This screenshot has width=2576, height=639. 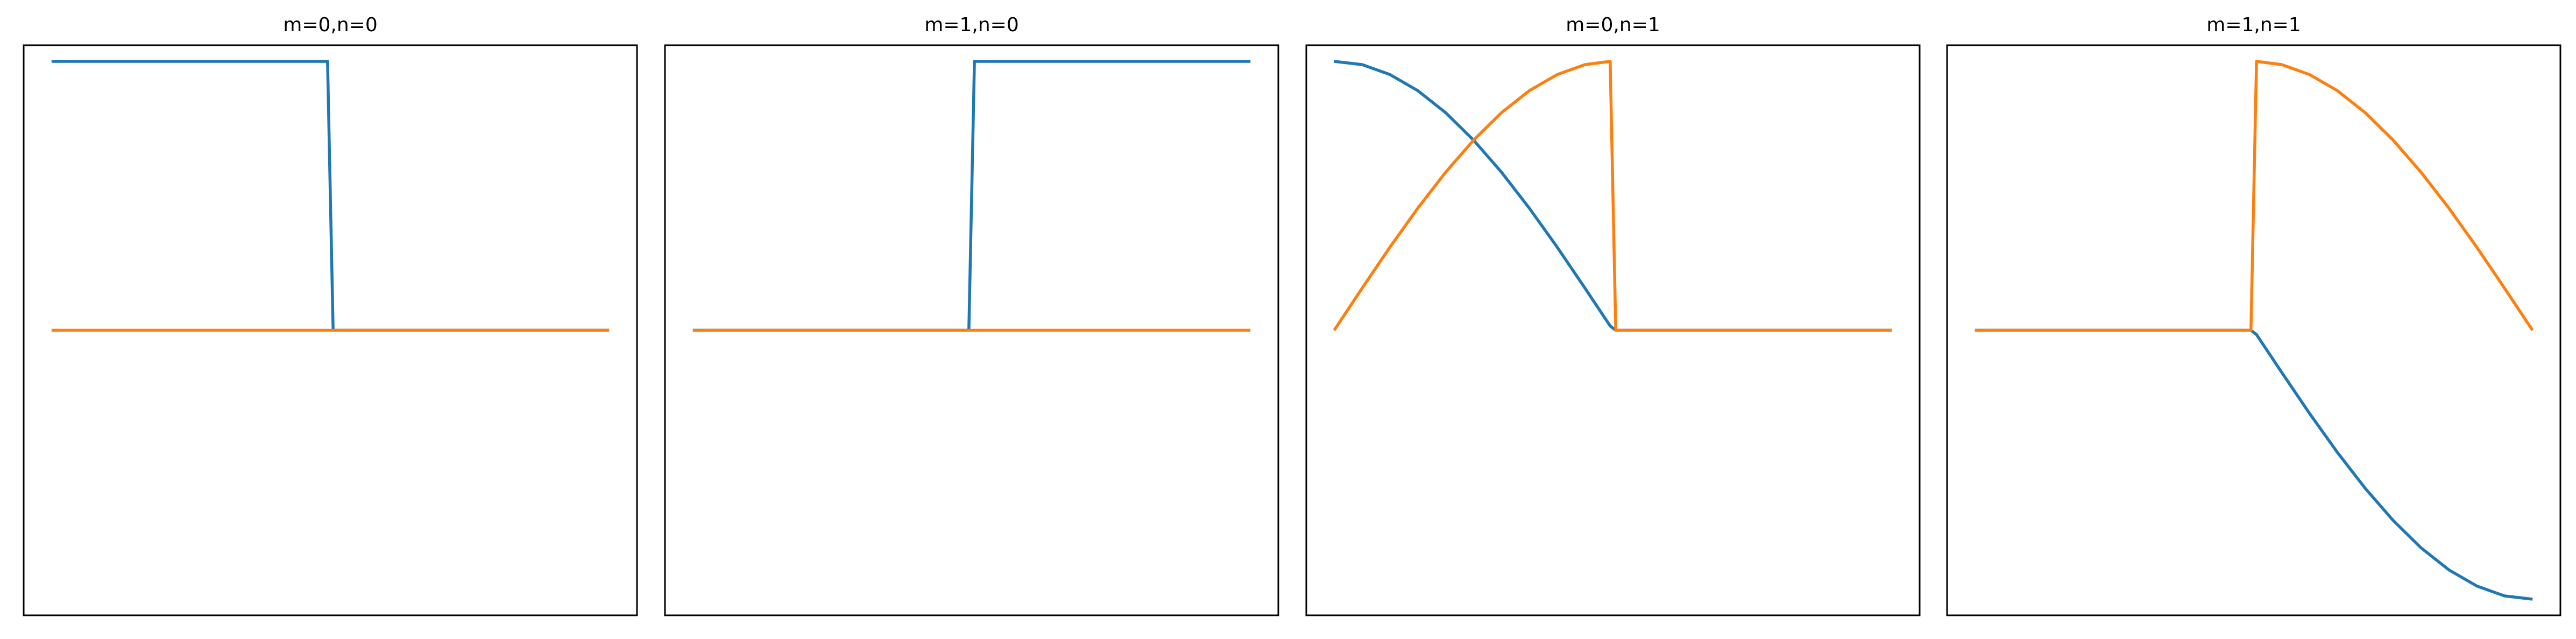 What do you see at coordinates (971, 25) in the screenshot?
I see `subplot-title: m=1,n=0` at bounding box center [971, 25].